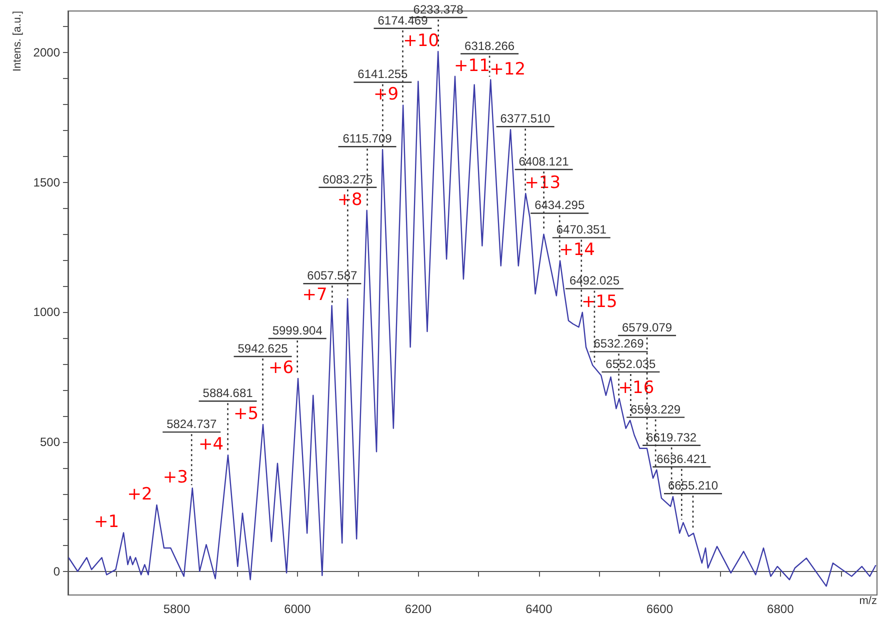  I want to click on annotation: 6083.275, so click(348, 179).